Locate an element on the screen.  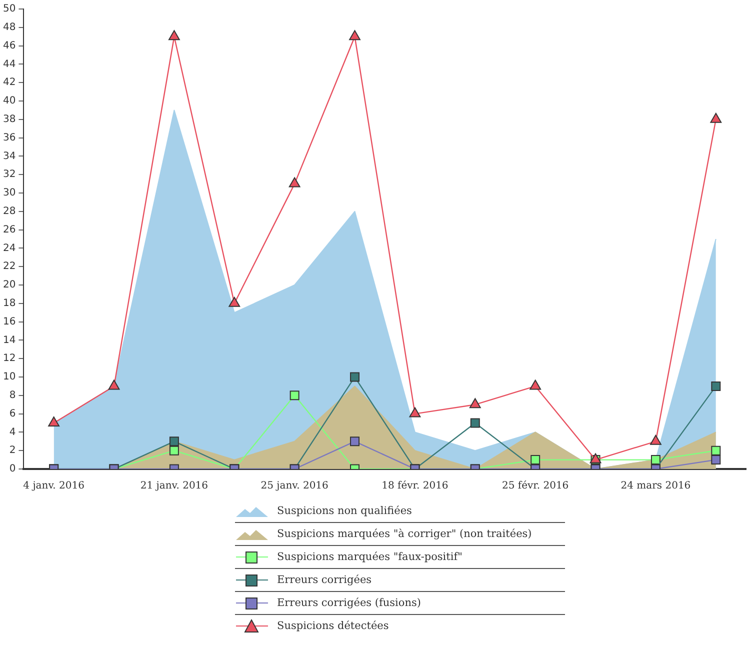
y-tick-label: 38 is located at coordinates (9, 119).